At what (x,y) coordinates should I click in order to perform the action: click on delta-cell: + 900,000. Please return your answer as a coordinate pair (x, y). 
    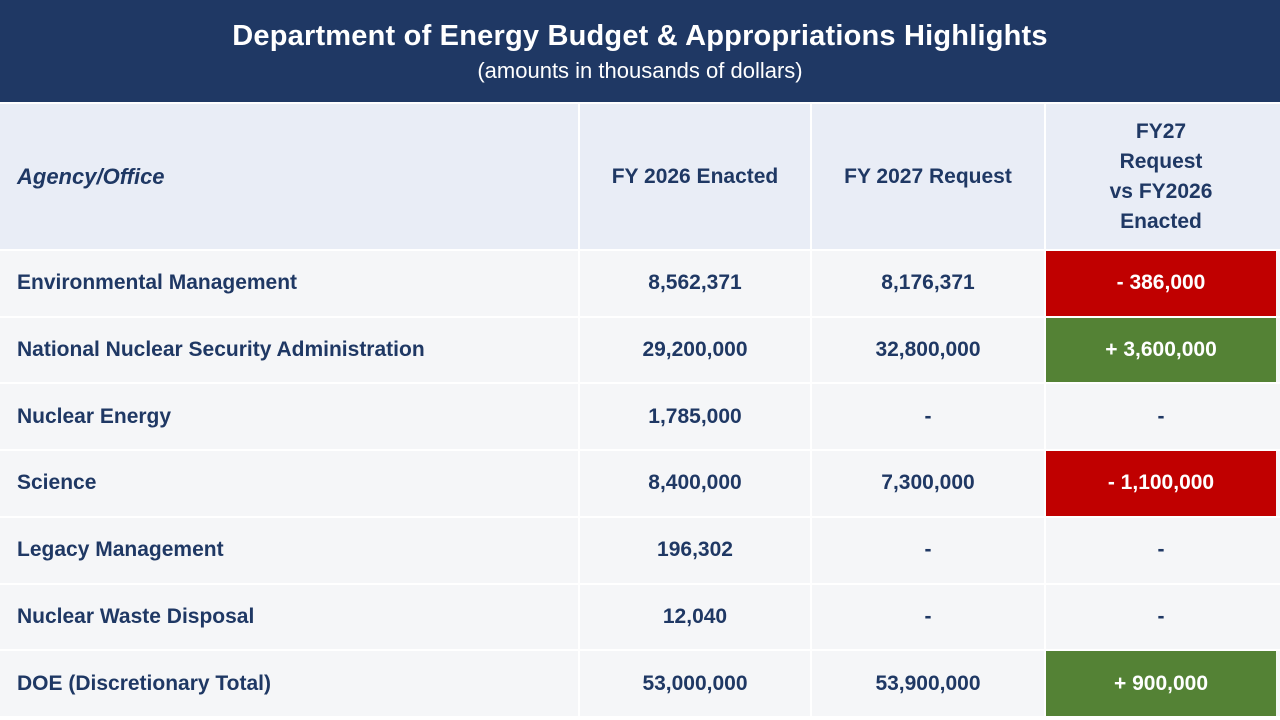
    Looking at the image, I should click on (1163, 684).